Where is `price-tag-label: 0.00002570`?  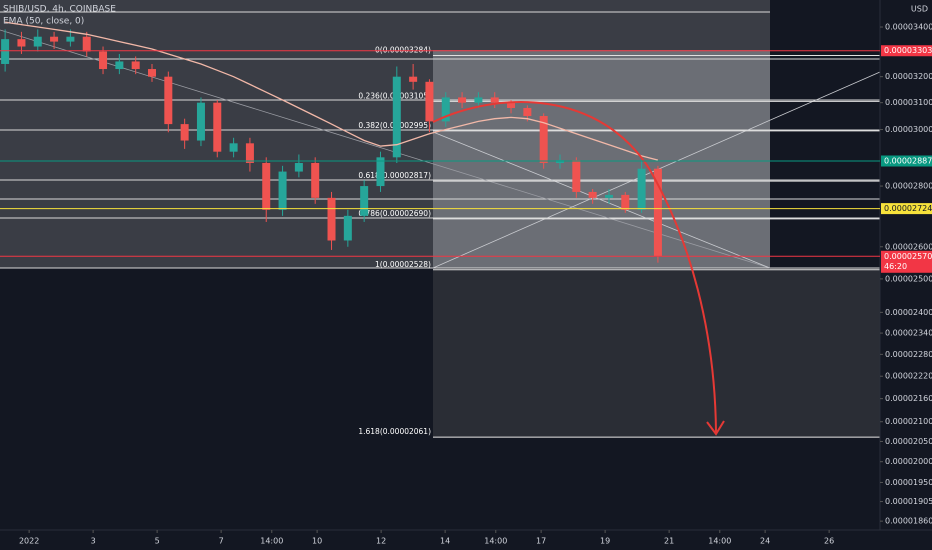
price-tag-label: 0.00002570 is located at coordinates (908, 256).